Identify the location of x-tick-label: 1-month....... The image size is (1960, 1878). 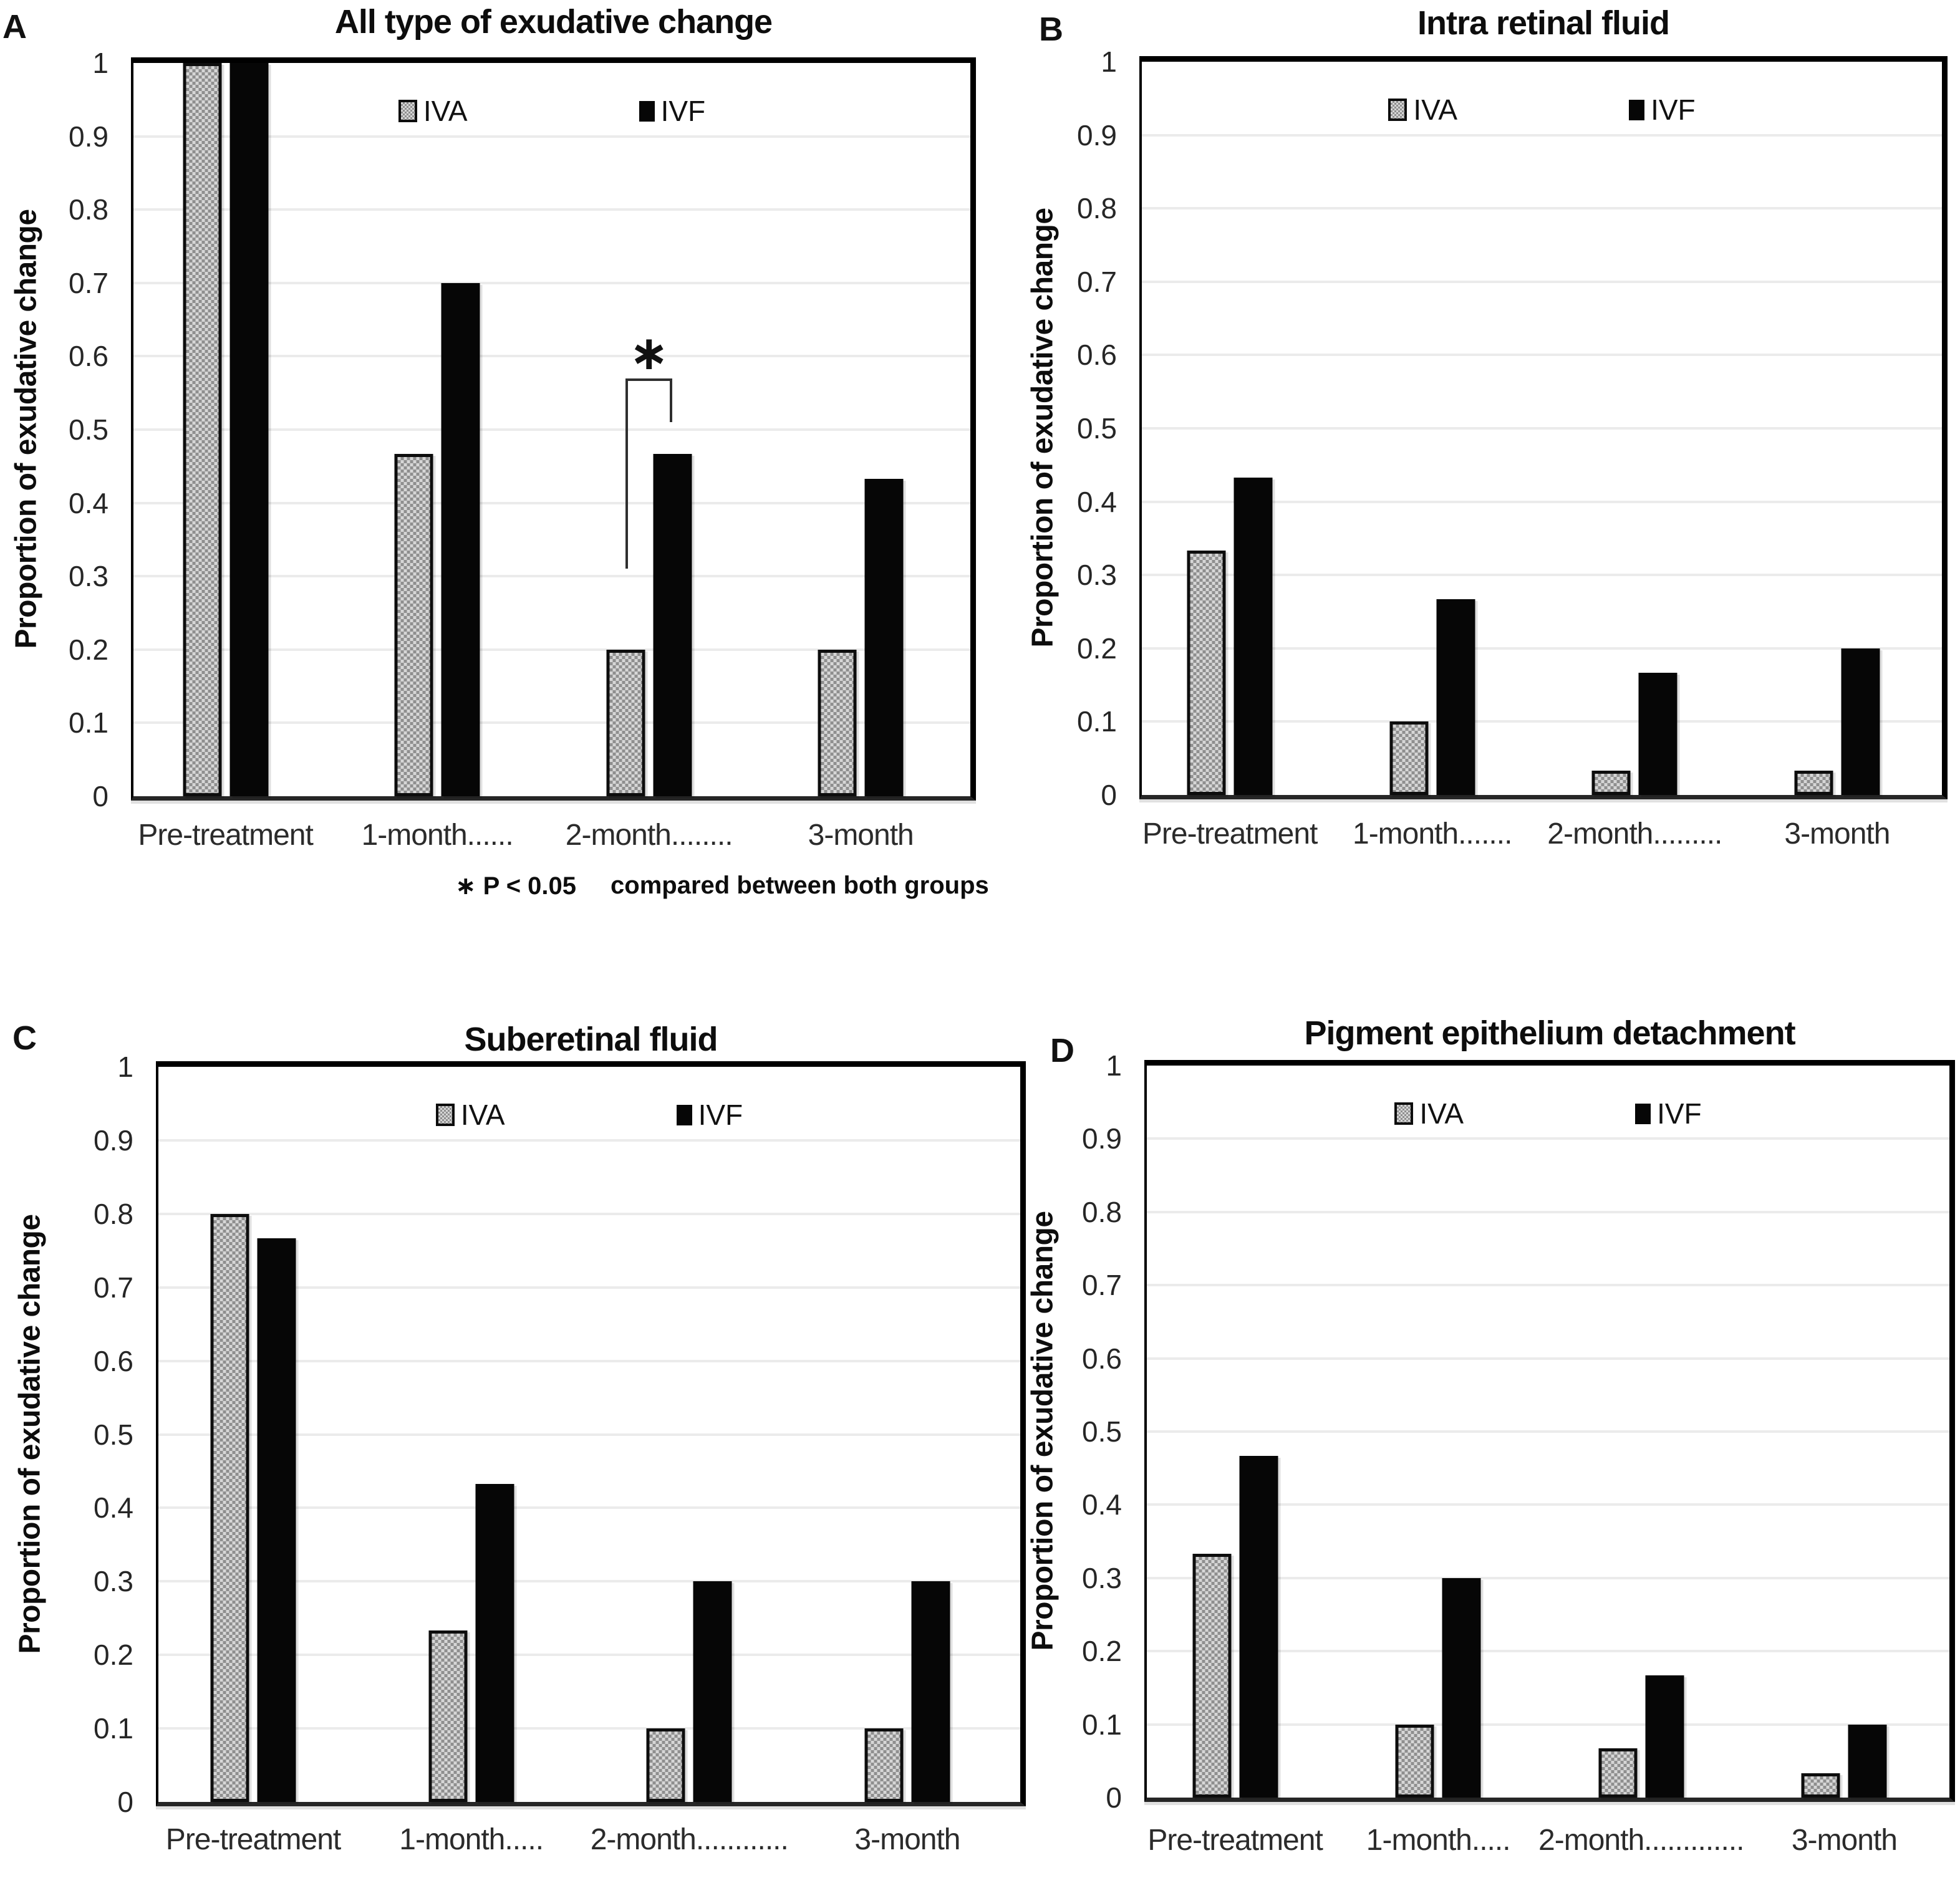
(437, 835).